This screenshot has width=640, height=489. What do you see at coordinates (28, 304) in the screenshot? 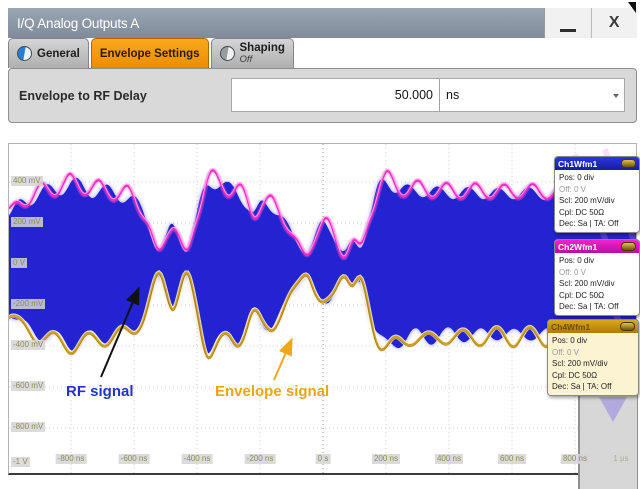
I see `y-axis-label: -200 mV` at bounding box center [28, 304].